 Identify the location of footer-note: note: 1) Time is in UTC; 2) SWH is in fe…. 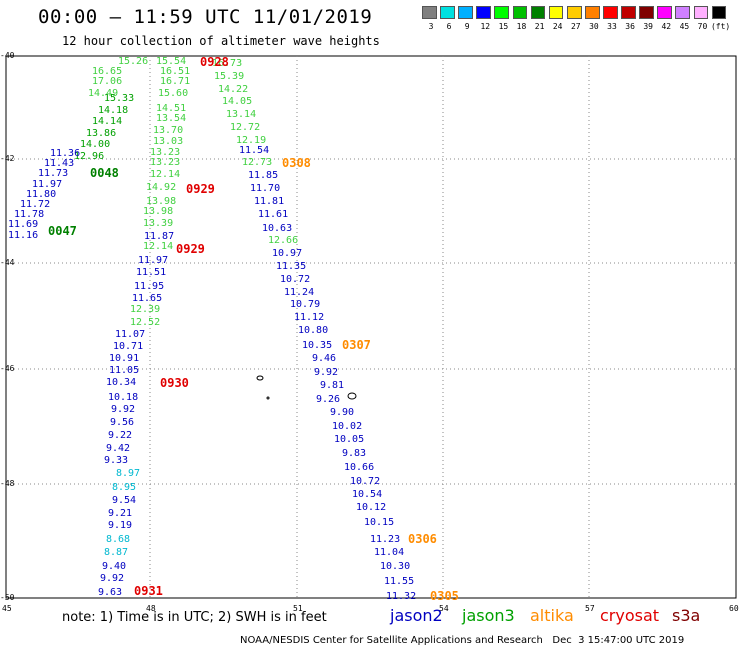
(194, 617).